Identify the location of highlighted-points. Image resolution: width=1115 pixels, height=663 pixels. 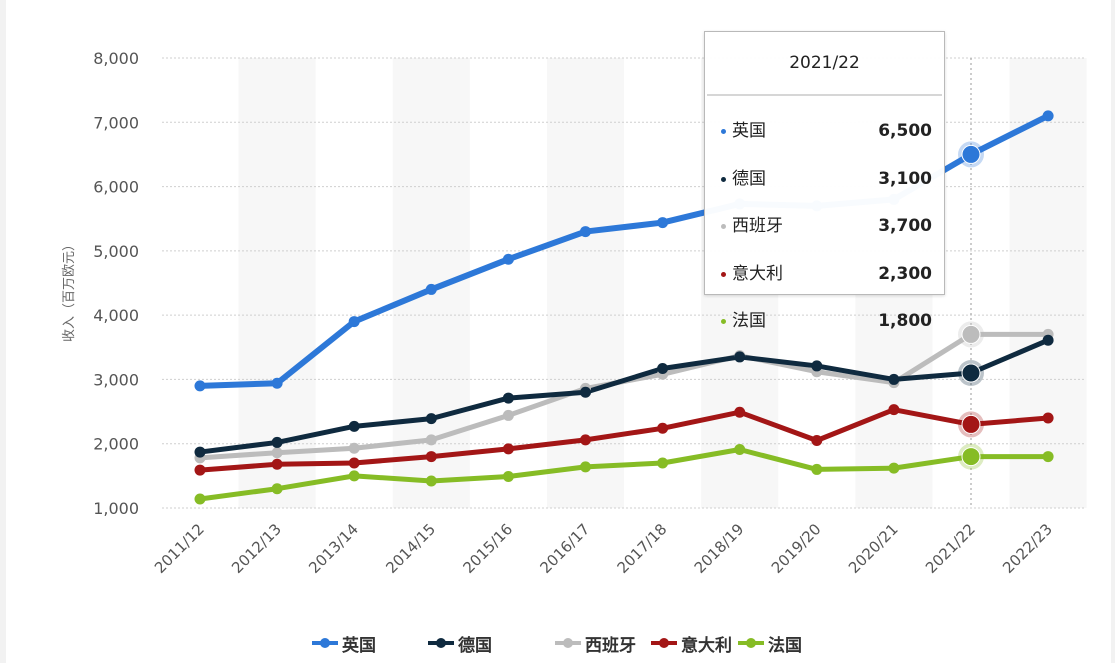
(971, 305).